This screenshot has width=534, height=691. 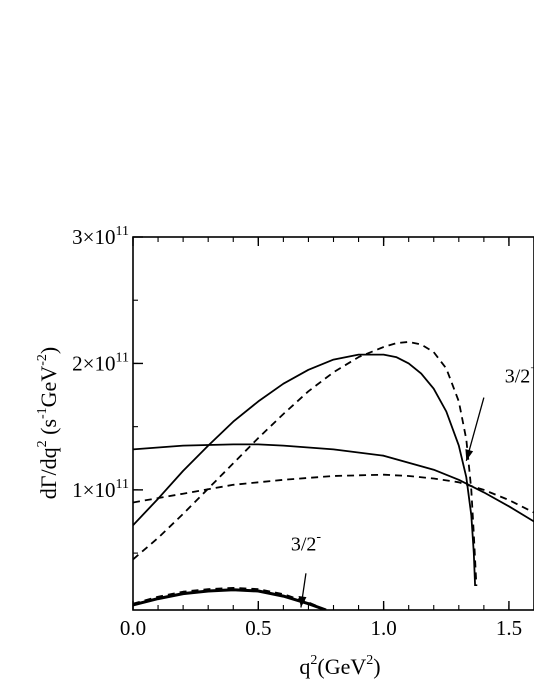 I want to click on x-tick-label: 1.0, so click(x=384, y=628).